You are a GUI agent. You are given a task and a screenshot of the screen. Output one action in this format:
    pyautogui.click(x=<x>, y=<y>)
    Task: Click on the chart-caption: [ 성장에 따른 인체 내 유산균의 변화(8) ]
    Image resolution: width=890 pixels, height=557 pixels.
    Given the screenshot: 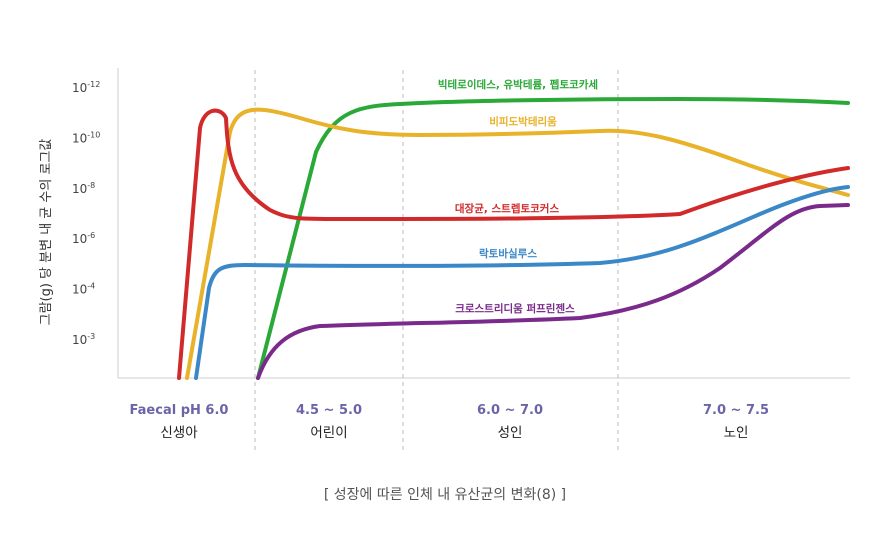 What is the action you would take?
    pyautogui.click(x=445, y=495)
    